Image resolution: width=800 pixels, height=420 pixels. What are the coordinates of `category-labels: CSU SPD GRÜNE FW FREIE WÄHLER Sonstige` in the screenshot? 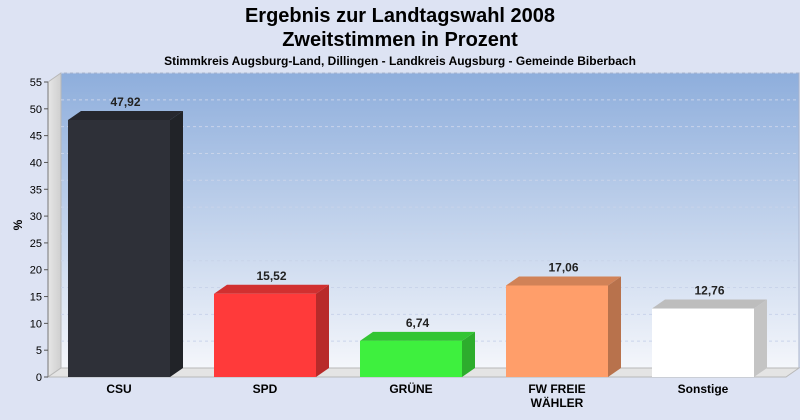 It's located at (417, 395).